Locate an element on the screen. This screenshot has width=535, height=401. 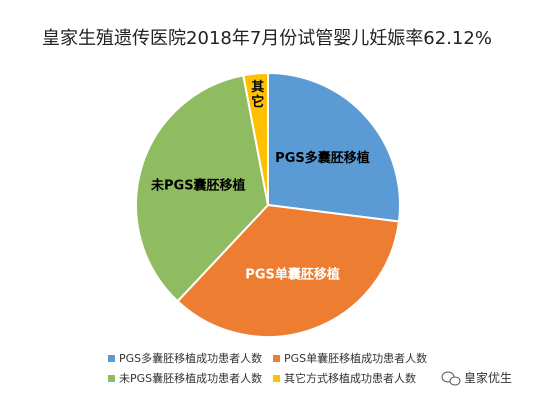
legend-item: 未PGS囊胚移植成功患者人数 is located at coordinates (185, 378).